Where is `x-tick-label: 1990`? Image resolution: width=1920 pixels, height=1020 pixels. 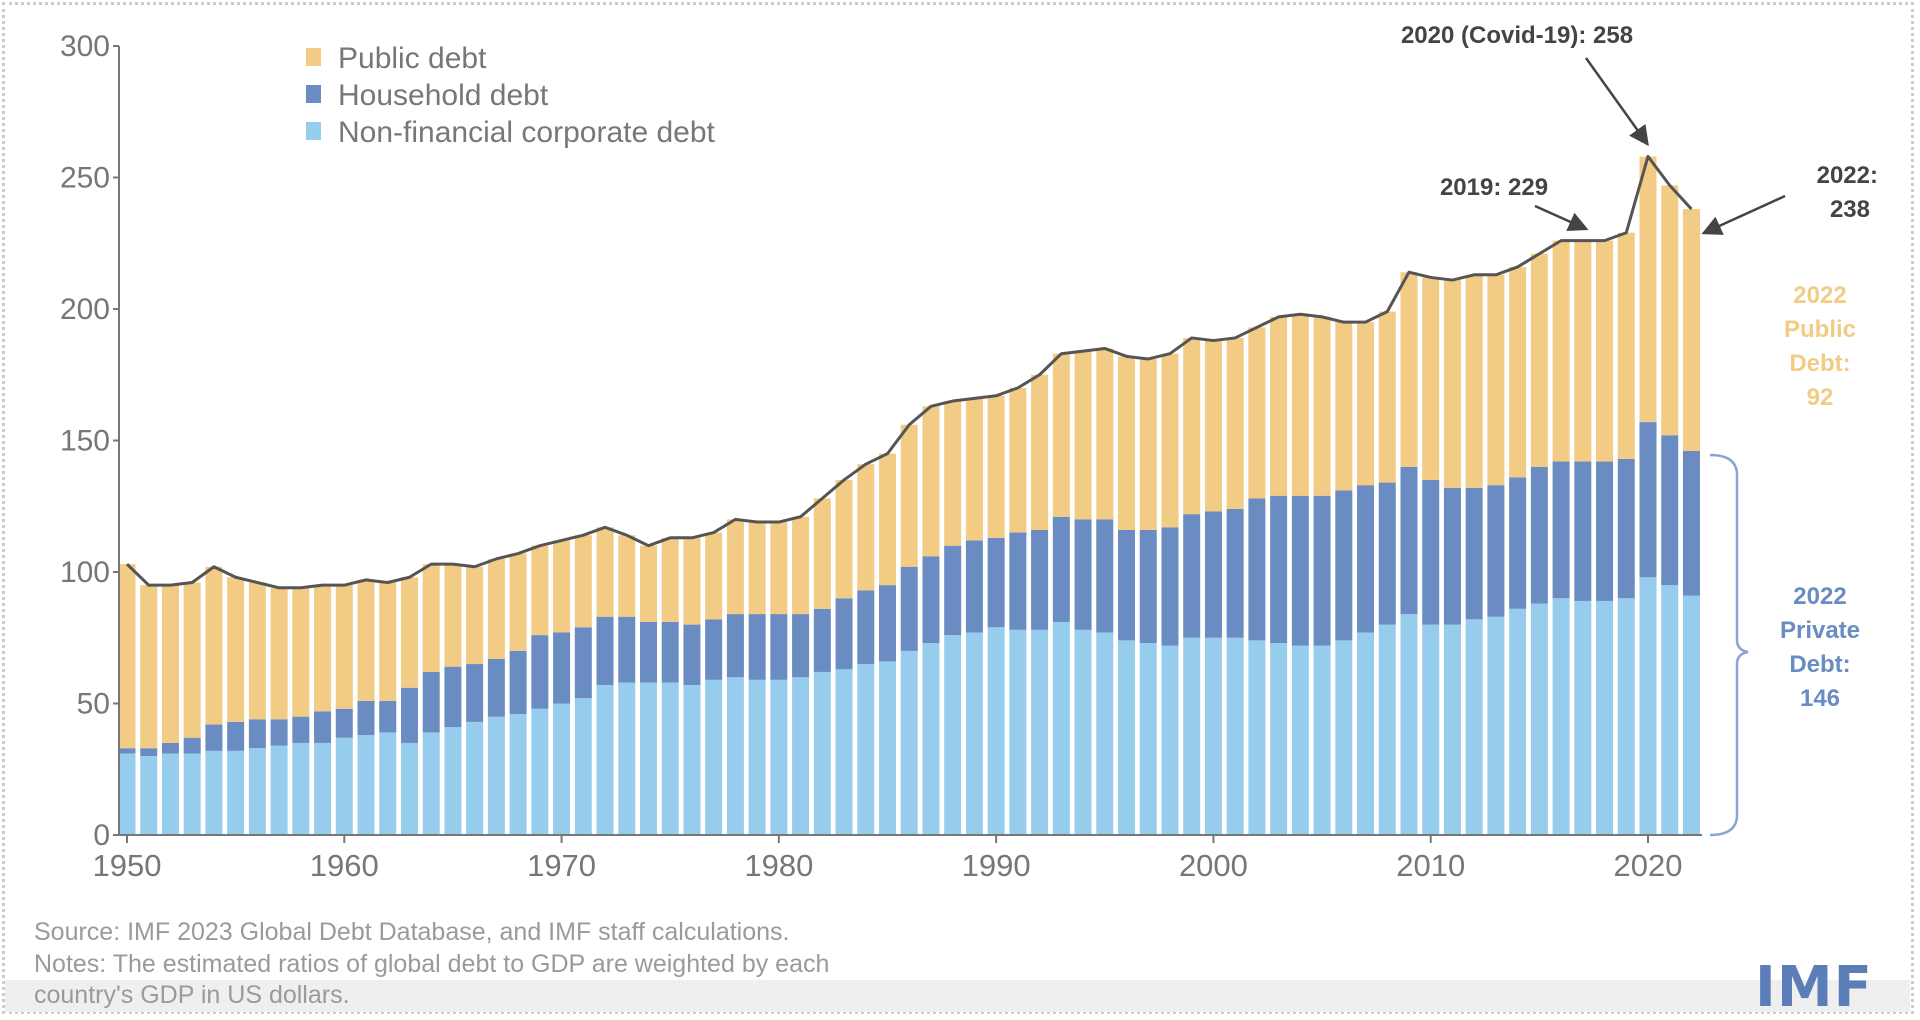 x-tick-label: 1990 is located at coordinates (996, 865).